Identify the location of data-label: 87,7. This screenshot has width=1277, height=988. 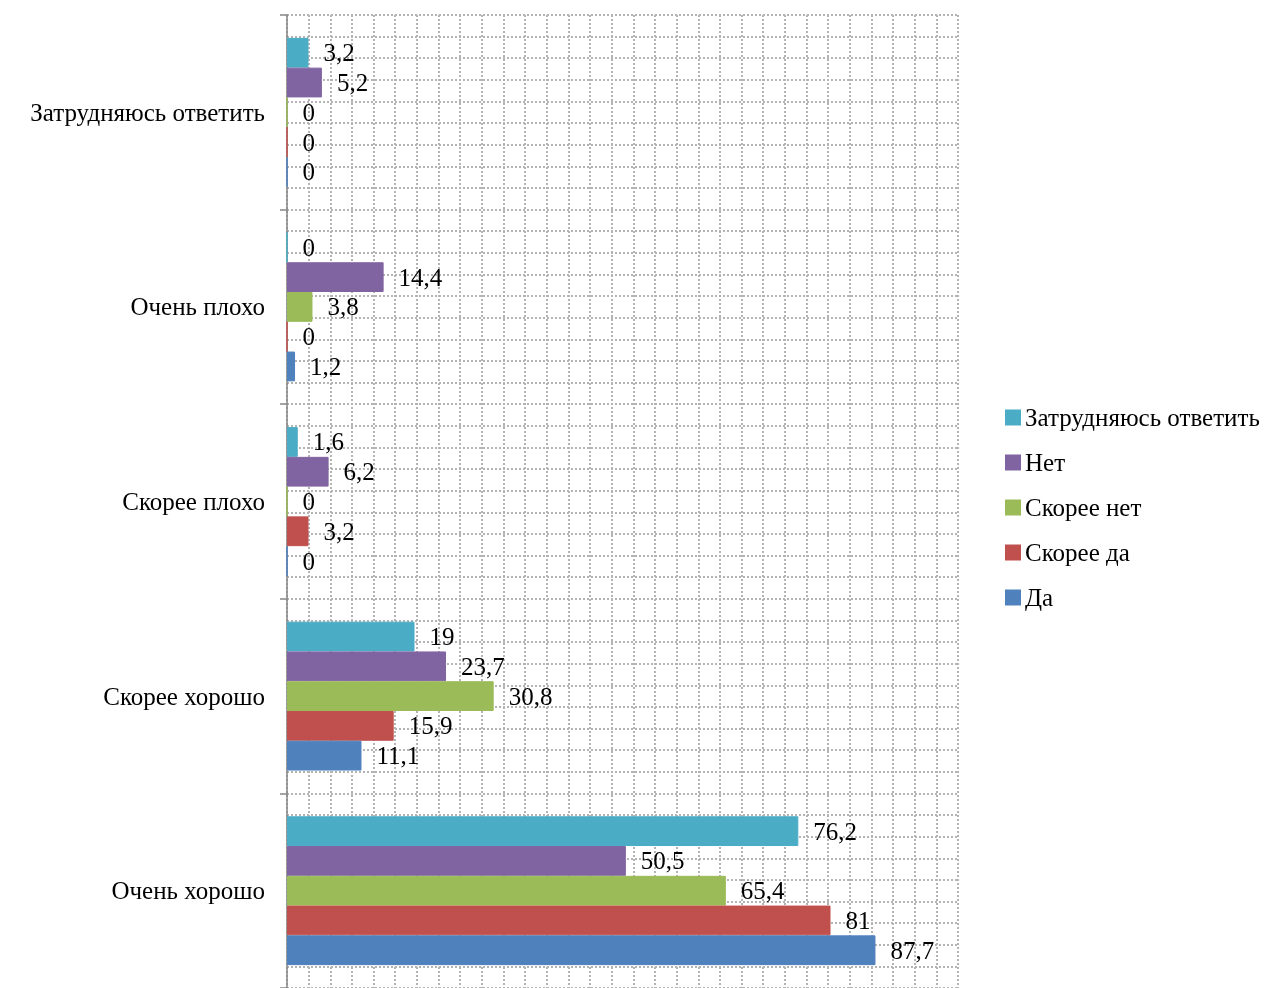
(912, 950).